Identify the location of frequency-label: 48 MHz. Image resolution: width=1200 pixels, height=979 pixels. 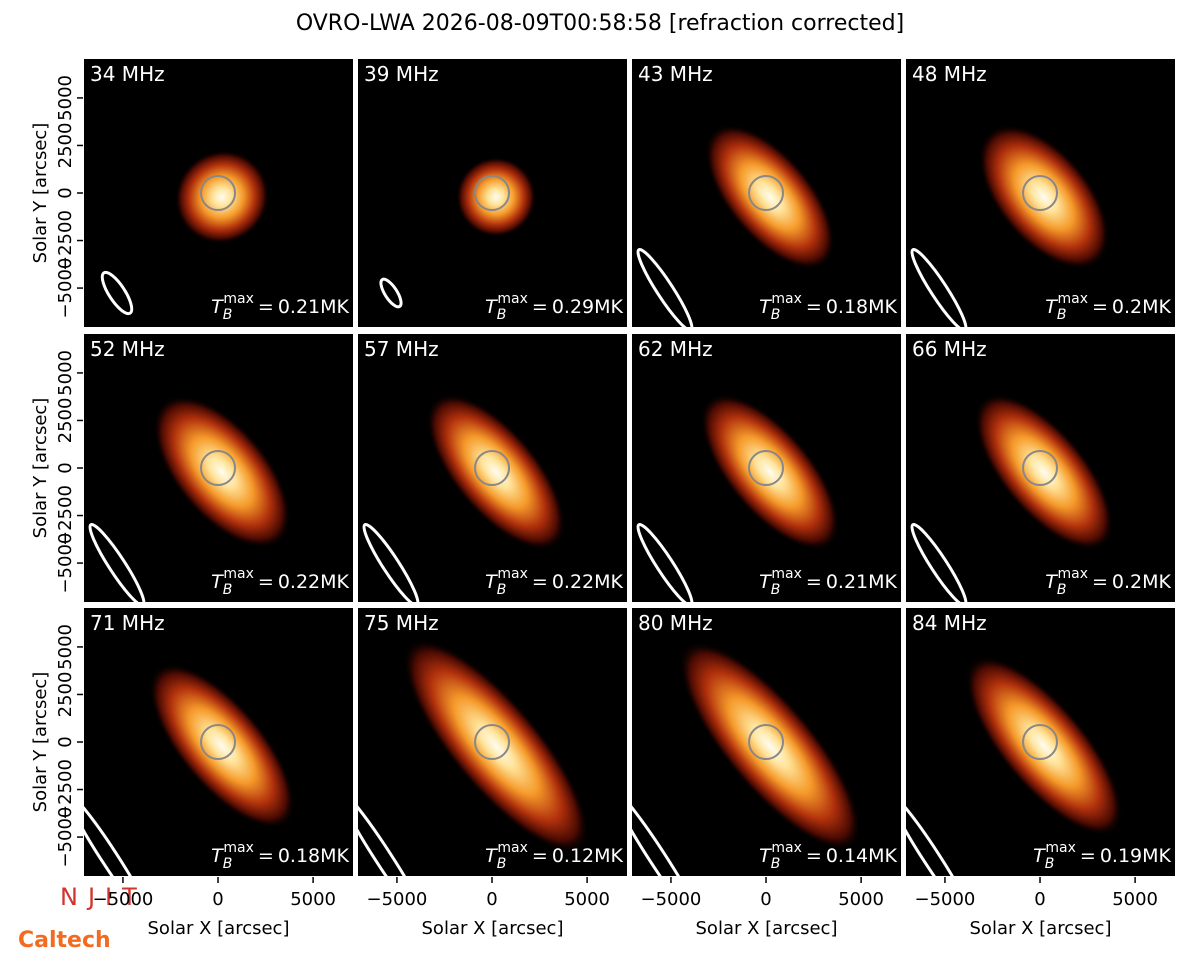
(949, 74).